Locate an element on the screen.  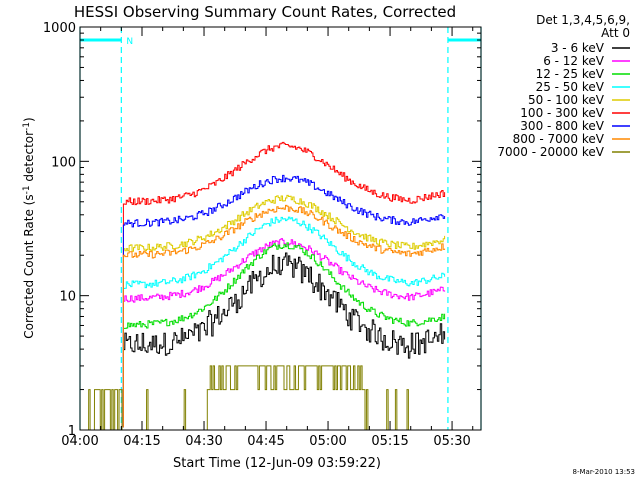
x-tick-label: 04:45 is located at coordinates (265, 441).